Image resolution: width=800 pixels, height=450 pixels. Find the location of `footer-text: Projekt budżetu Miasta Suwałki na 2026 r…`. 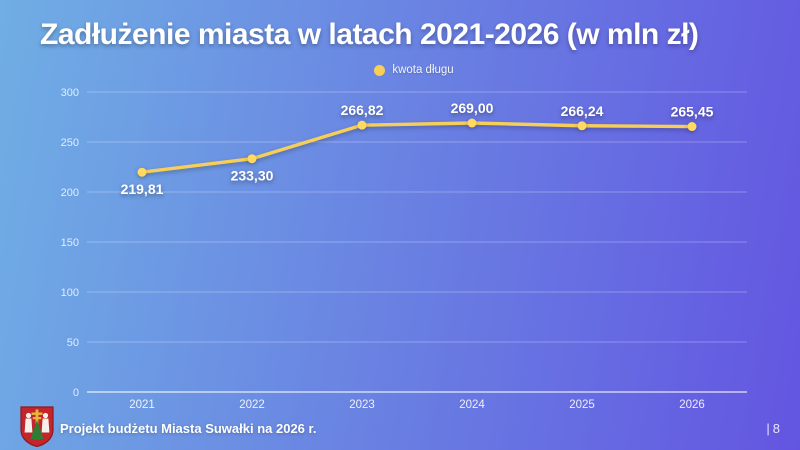

footer-text: Projekt budżetu Miasta Suwałki na 2026 r… is located at coordinates (188, 428).